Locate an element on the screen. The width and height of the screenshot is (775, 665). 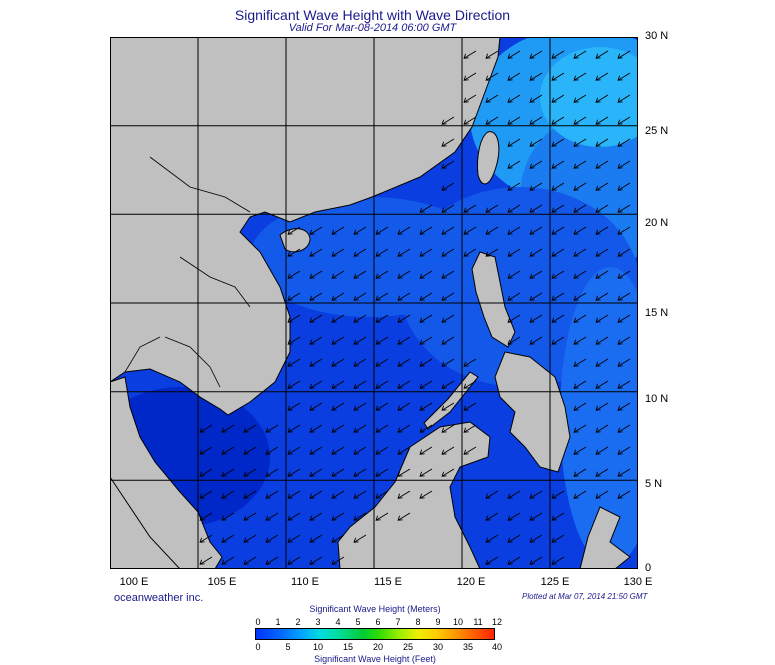
colorbar-feet-tick: 40 is located at coordinates (496, 647).